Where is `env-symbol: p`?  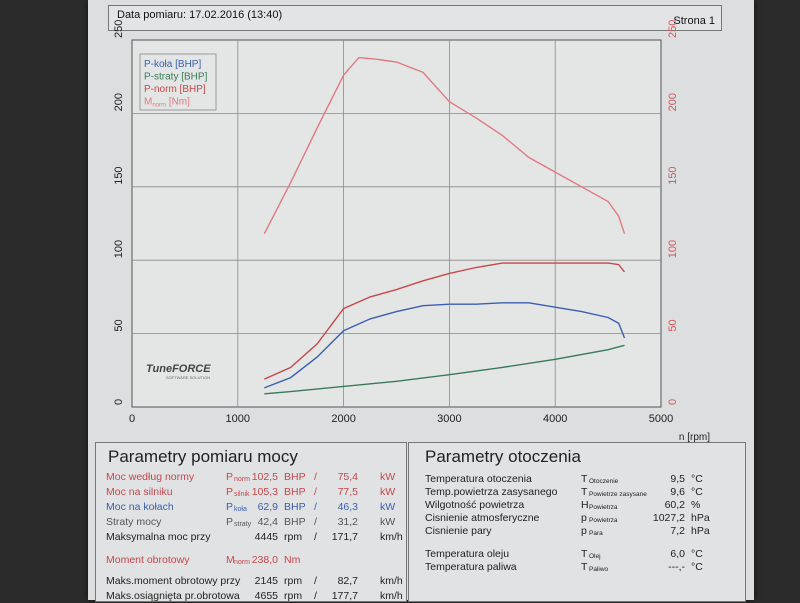
env-symbol: p is located at coordinates (584, 531).